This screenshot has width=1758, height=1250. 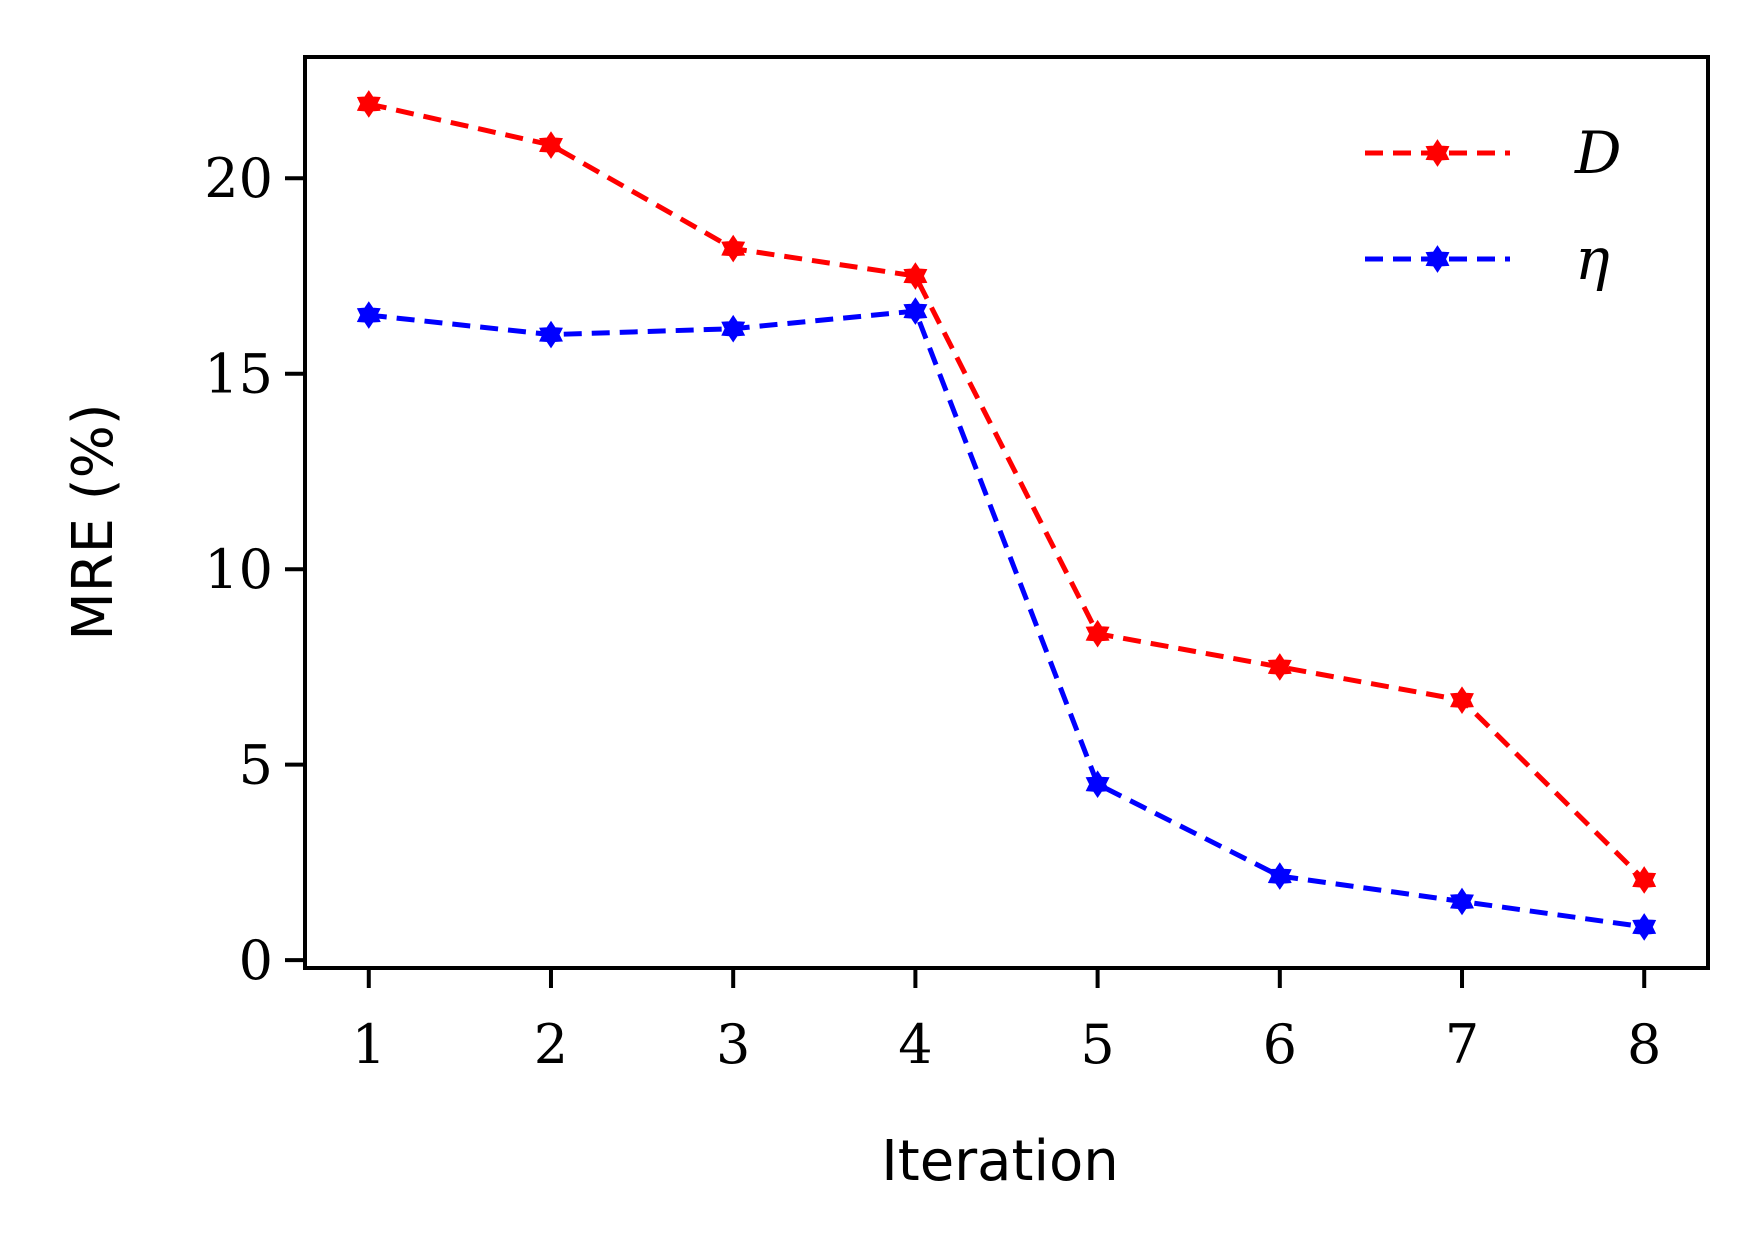 What do you see at coordinates (1592, 259) in the screenshot?
I see `legend-label: η` at bounding box center [1592, 259].